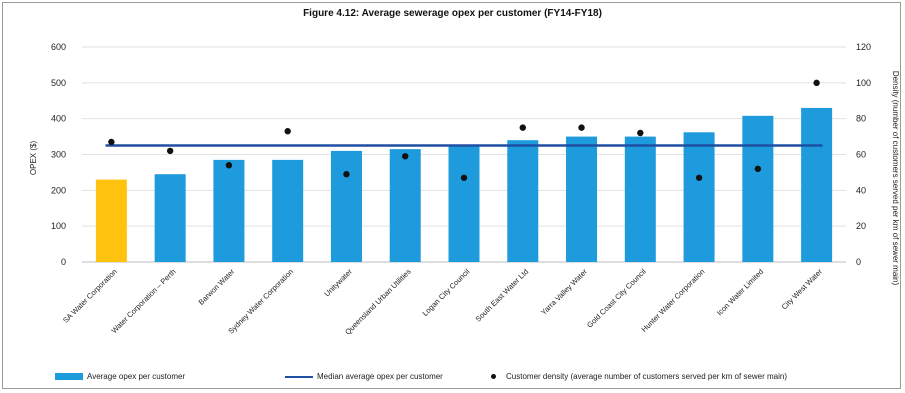 The height and width of the screenshot is (393, 905). I want to click on category-label: Queensland Urban Utilities, so click(378, 302).